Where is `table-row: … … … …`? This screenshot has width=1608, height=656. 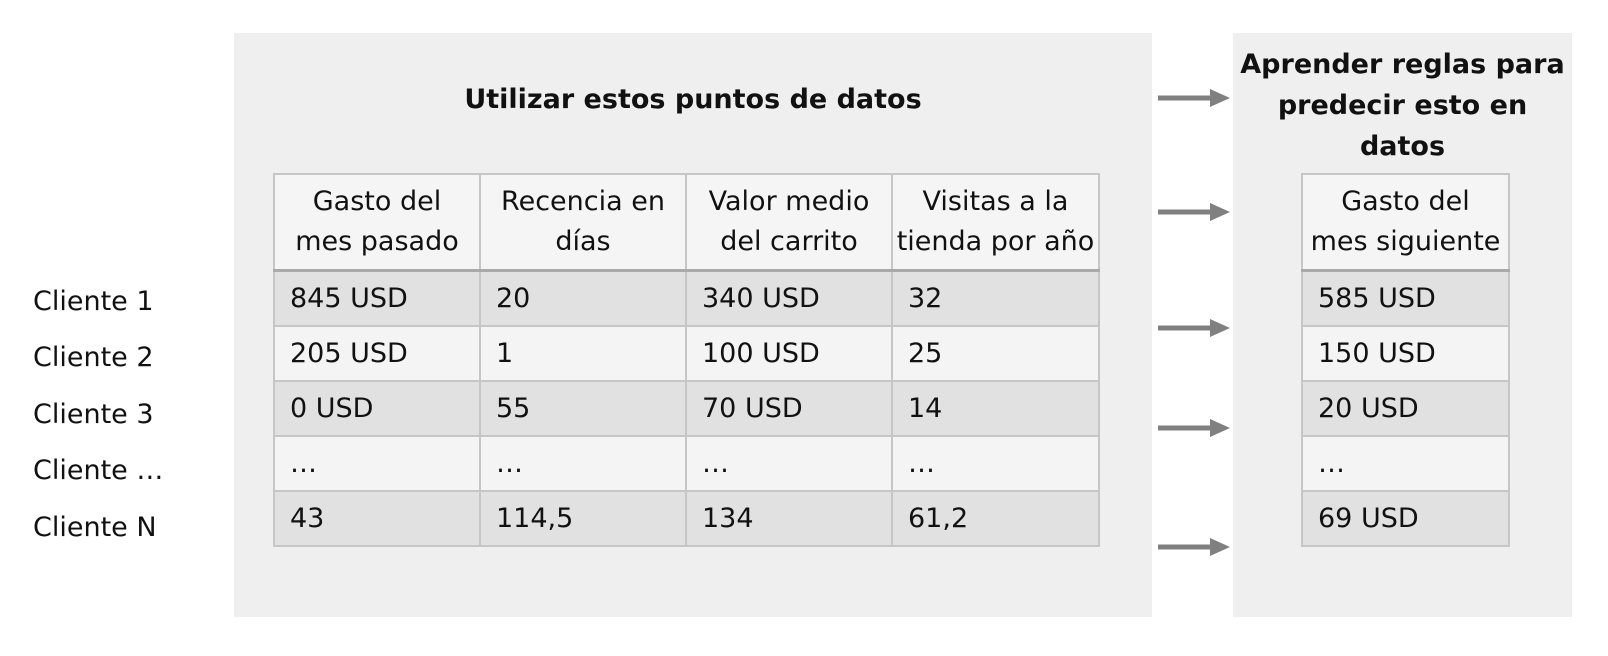
table-row: … … … … is located at coordinates (686, 463).